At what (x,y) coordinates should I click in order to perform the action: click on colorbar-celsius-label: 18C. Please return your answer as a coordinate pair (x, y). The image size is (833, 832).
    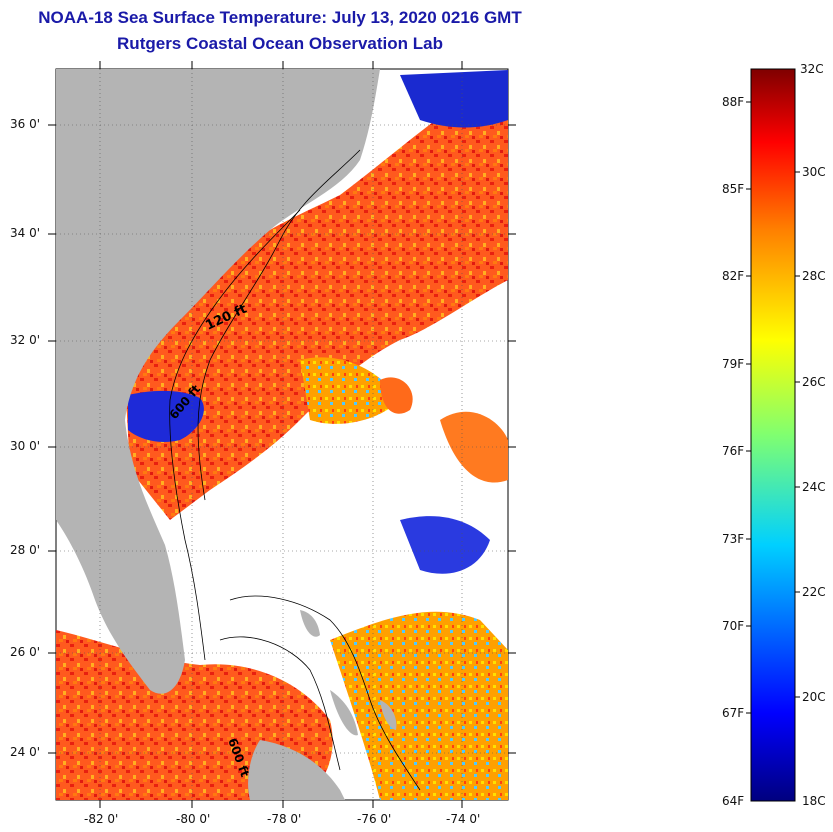
    Looking at the image, I should click on (814, 801).